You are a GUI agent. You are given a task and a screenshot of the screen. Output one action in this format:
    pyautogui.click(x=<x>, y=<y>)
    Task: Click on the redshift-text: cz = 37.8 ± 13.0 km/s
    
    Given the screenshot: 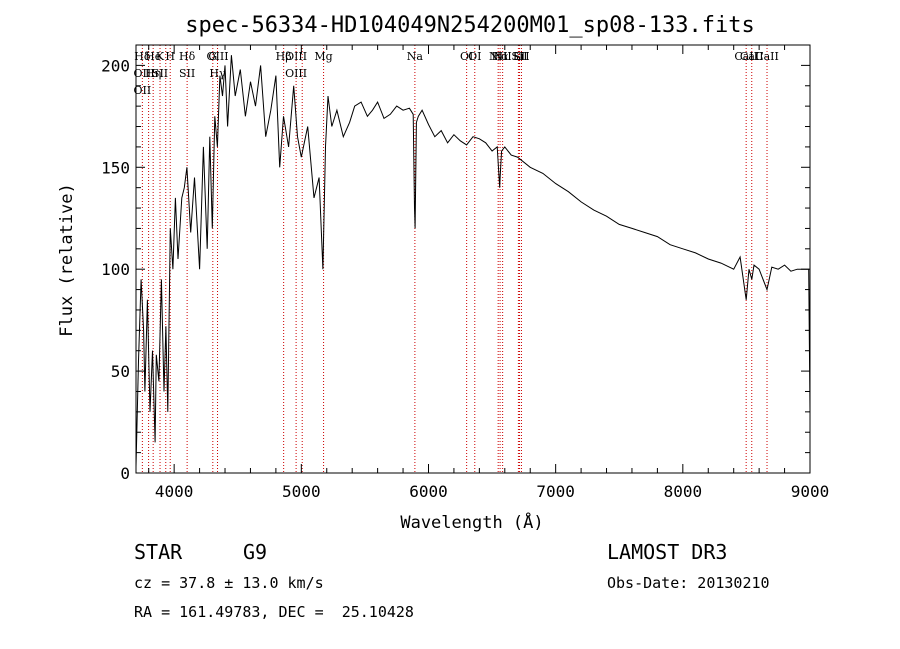 What is the action you would take?
    pyautogui.click(x=229, y=583)
    